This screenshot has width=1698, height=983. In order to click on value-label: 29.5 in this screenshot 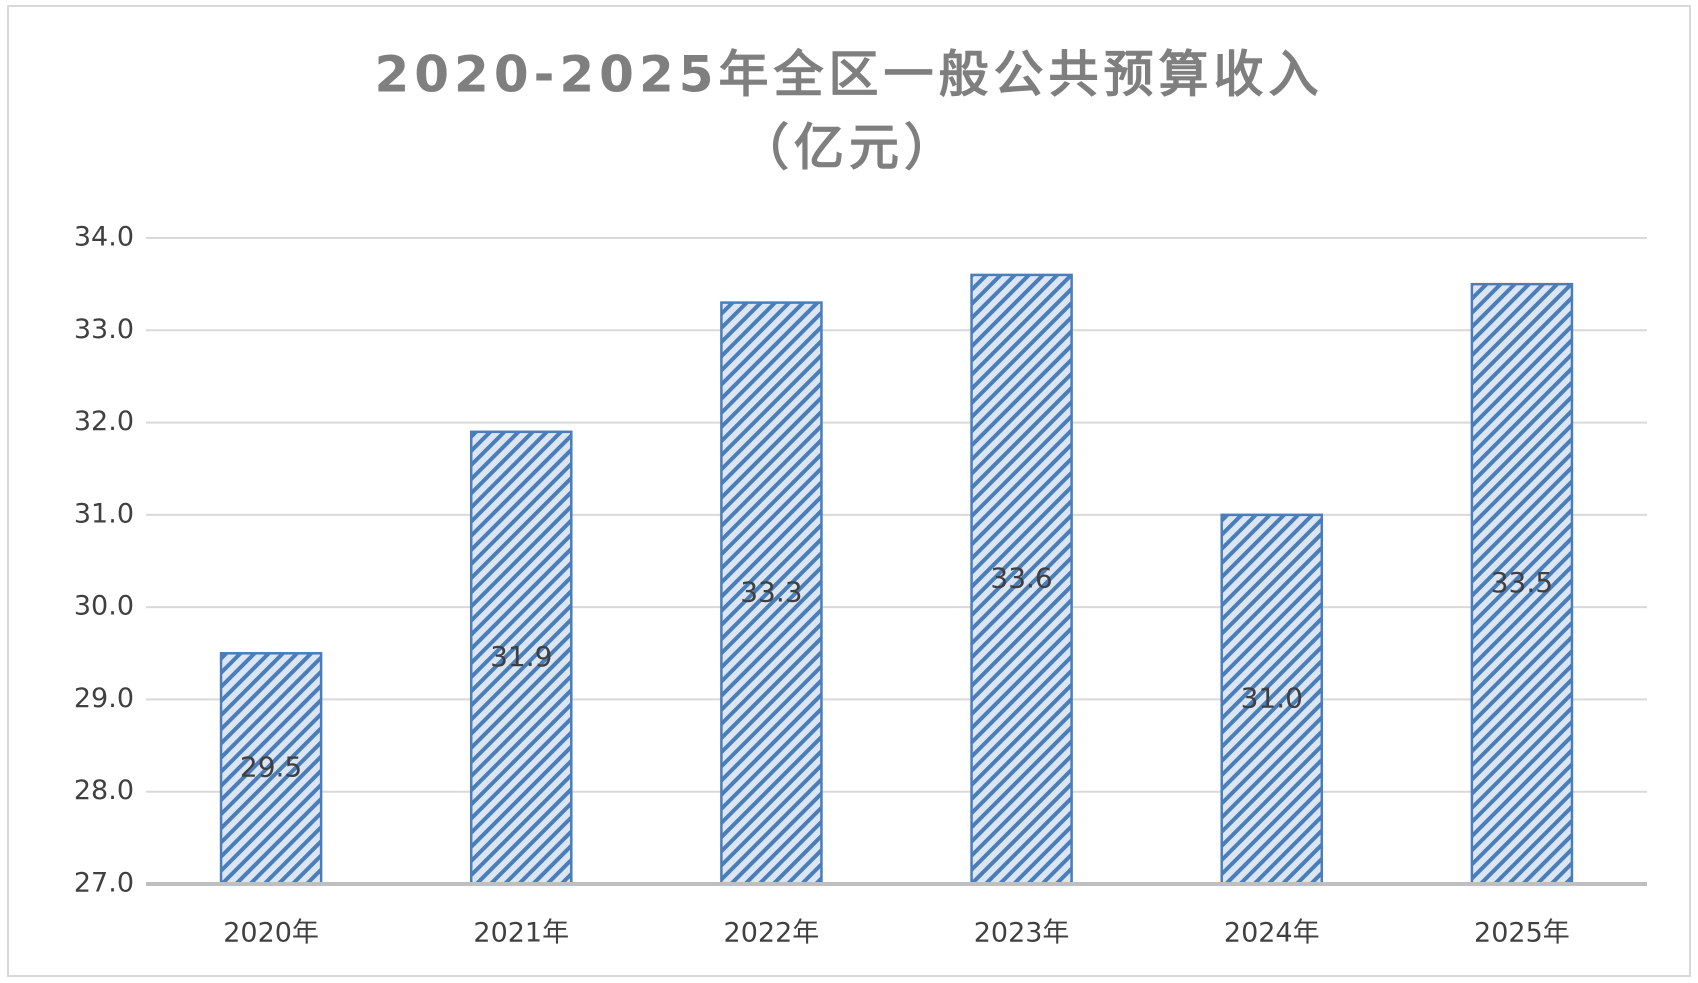, I will do `click(271, 767)`.